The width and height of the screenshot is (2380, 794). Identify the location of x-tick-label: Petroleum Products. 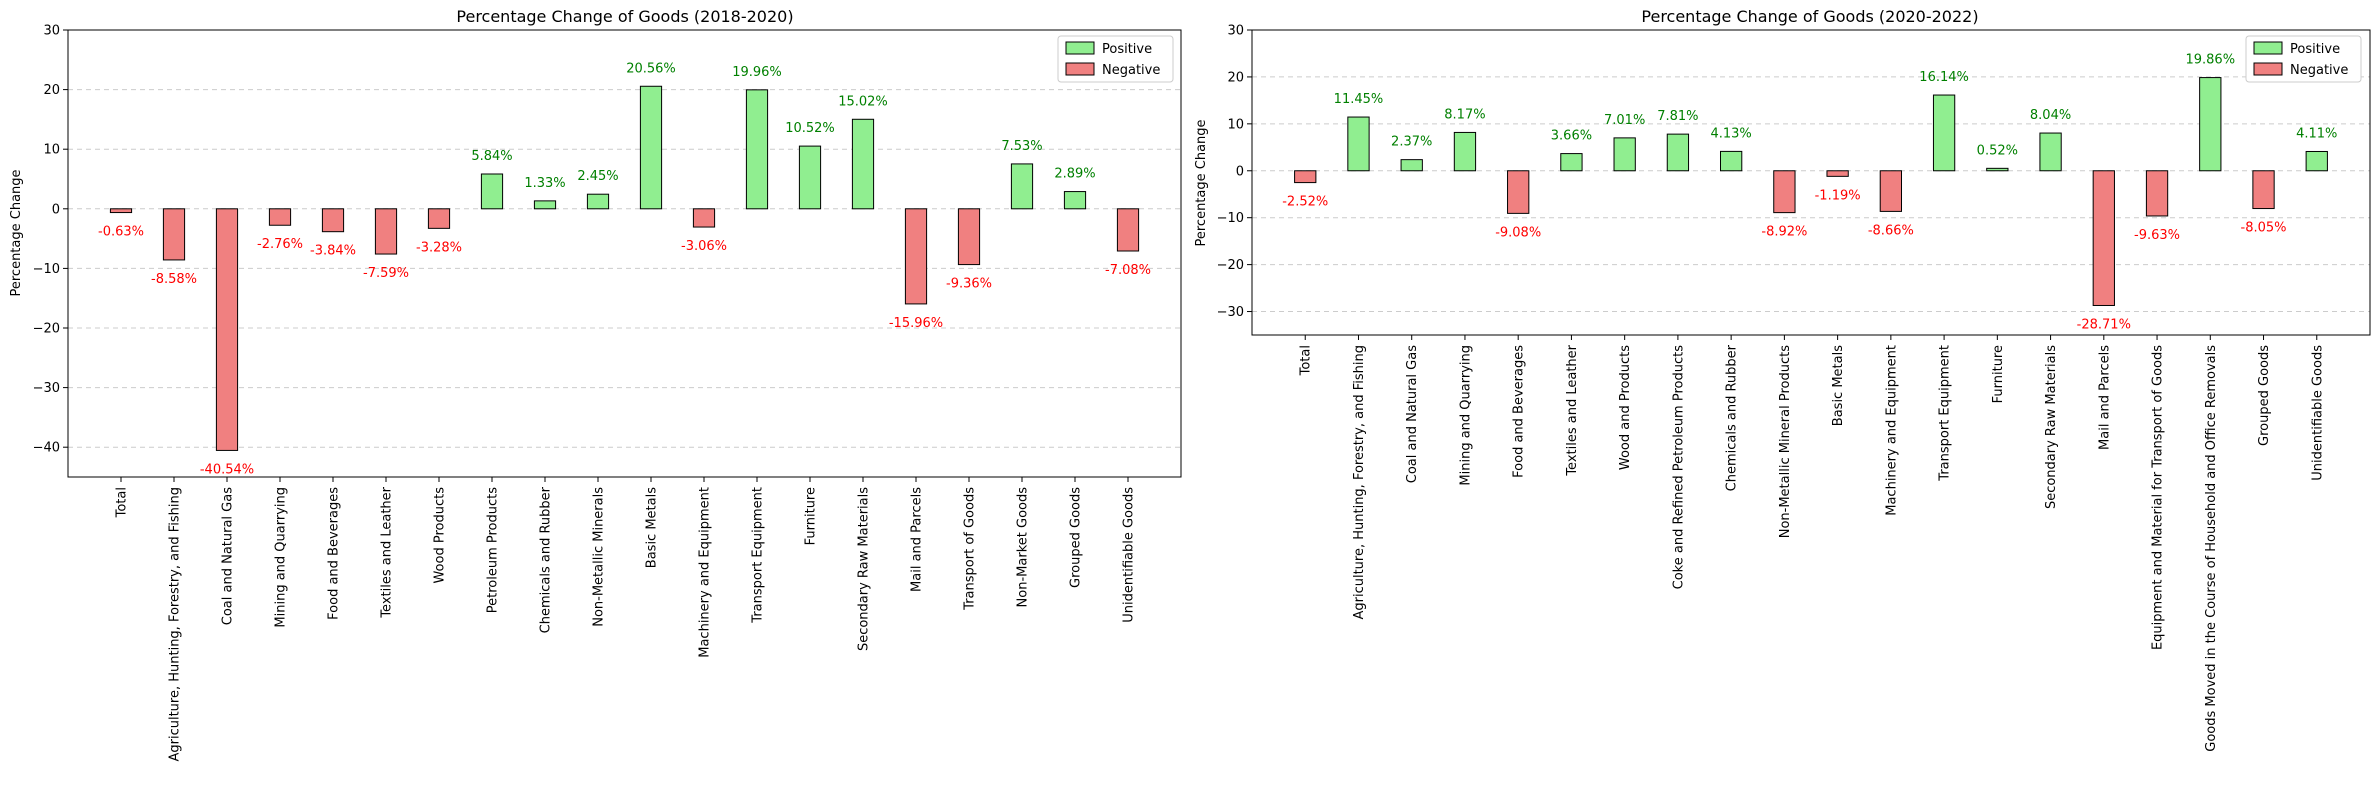
(493, 550).